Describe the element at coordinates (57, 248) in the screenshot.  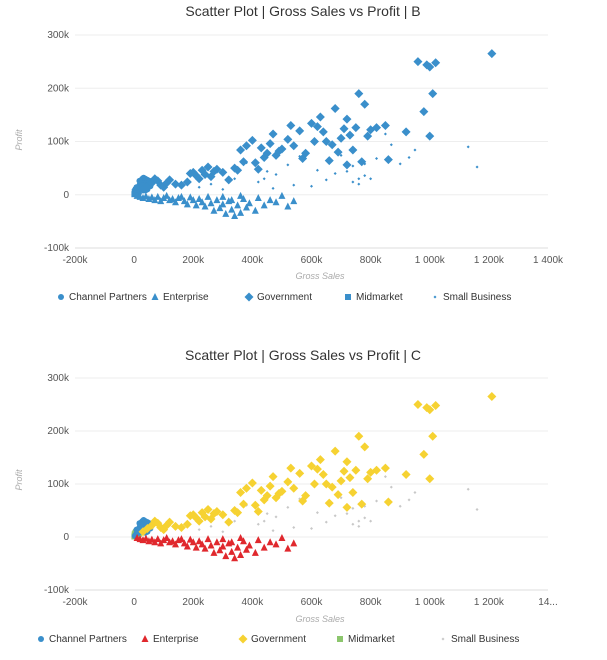
I see `y-tick-label: -100k` at that location.